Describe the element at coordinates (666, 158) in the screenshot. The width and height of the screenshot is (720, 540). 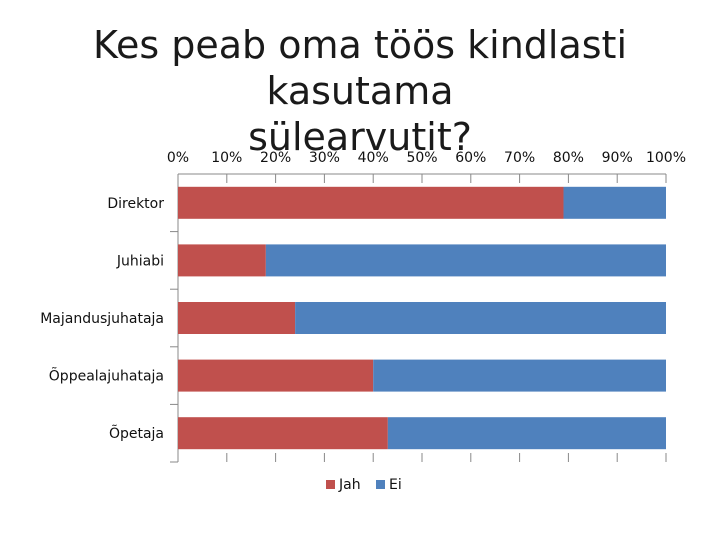
I see `x-tick-label: 100%` at that location.